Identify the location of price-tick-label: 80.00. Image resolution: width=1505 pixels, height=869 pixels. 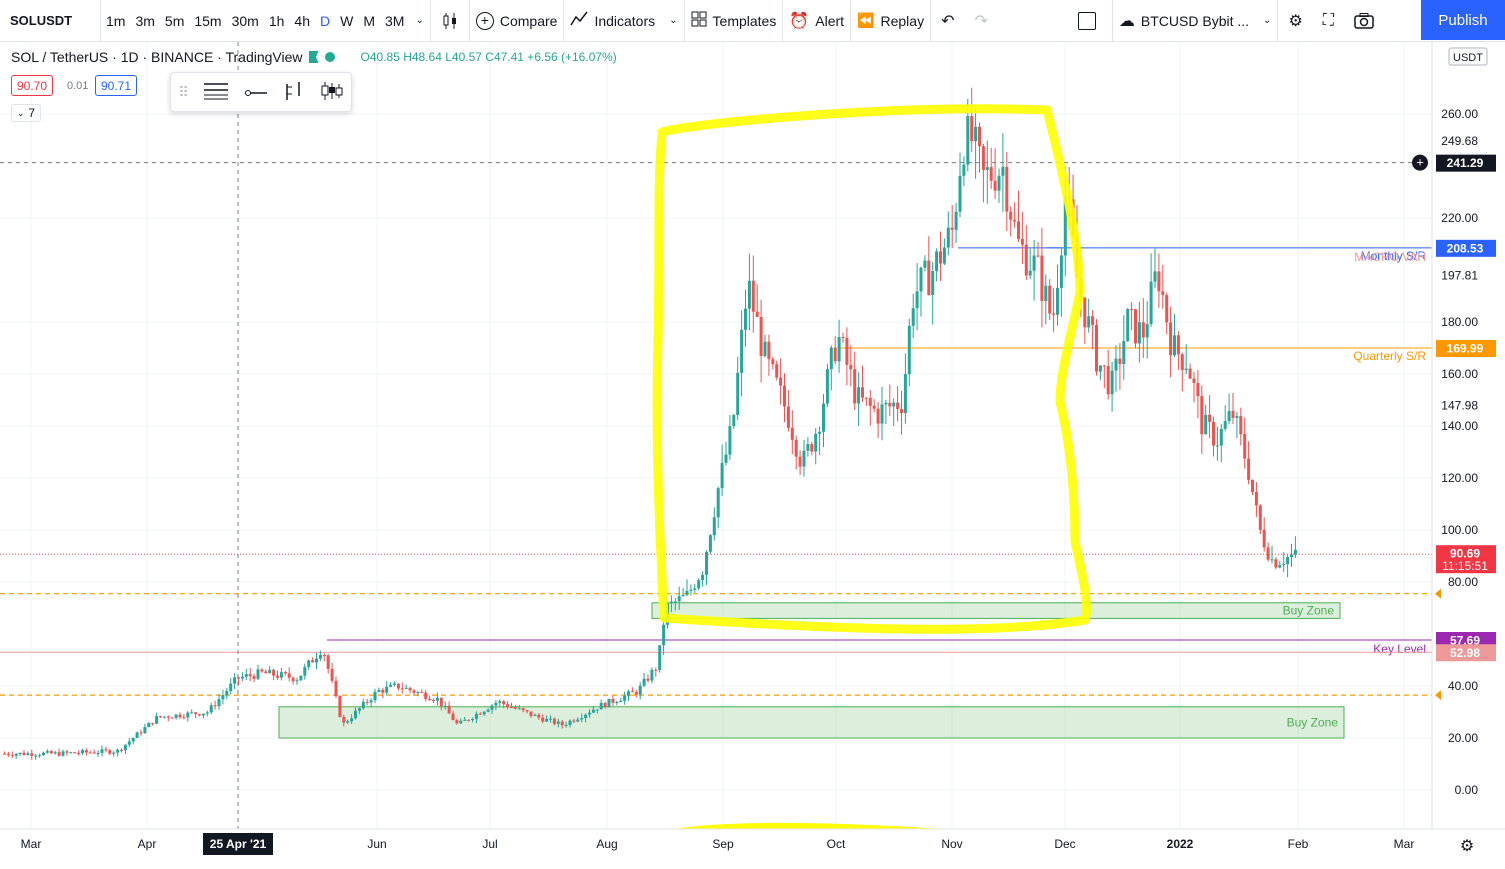
(1463, 582).